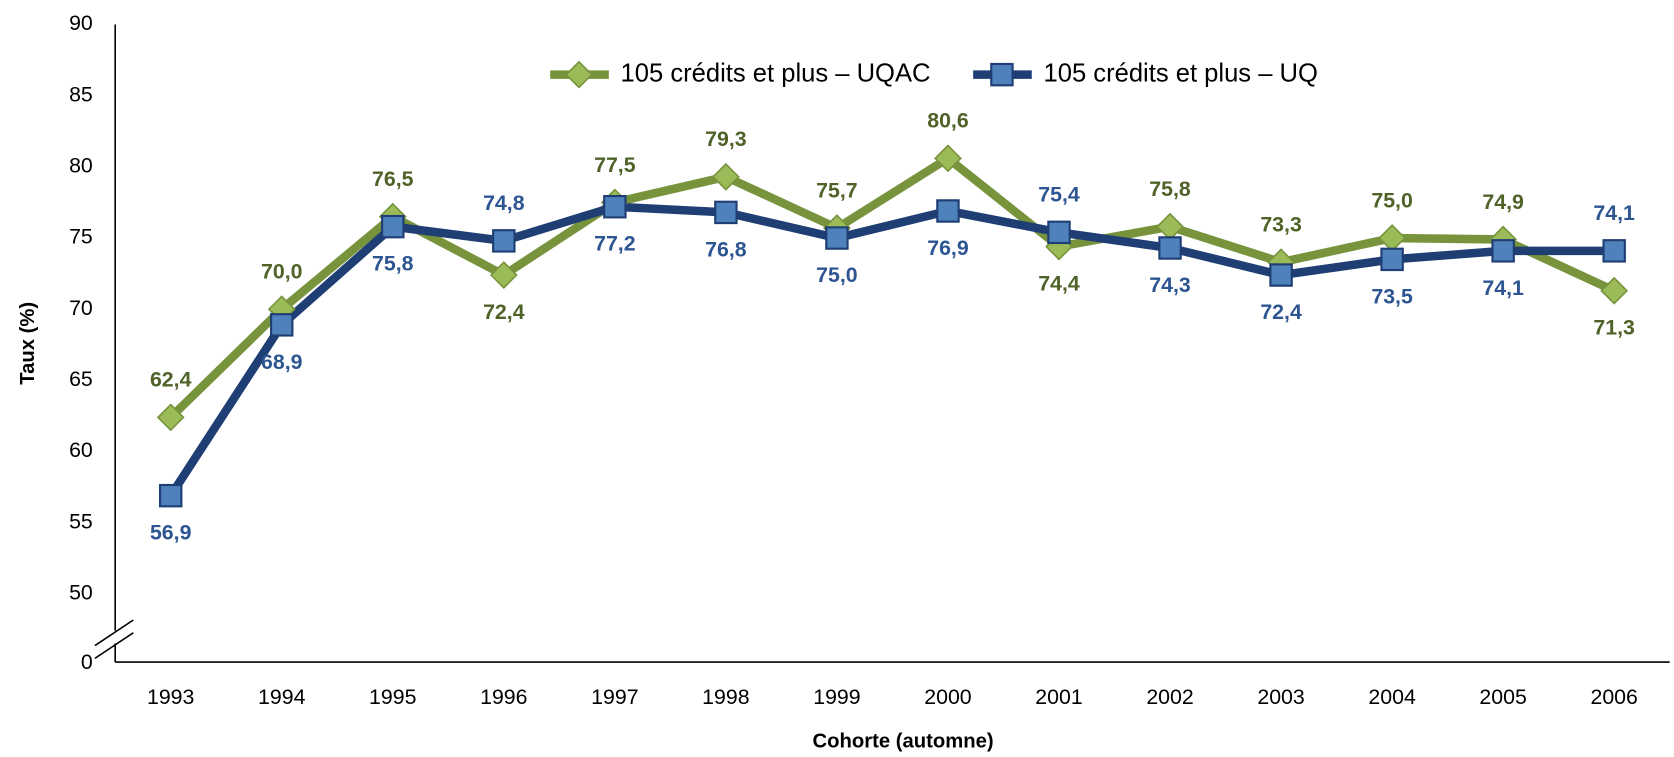 Image resolution: width=1674 pixels, height=757 pixels. I want to click on x-tick-label: 2002, so click(1169, 697).